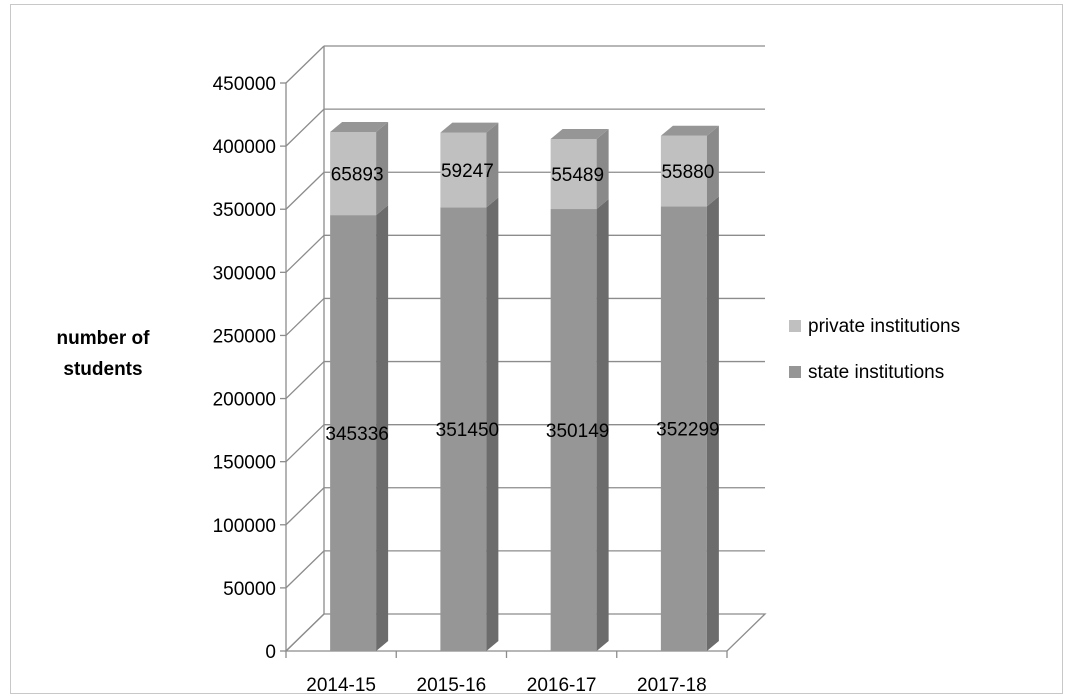  I want to click on y-axis-label-line-2: students, so click(102, 369).